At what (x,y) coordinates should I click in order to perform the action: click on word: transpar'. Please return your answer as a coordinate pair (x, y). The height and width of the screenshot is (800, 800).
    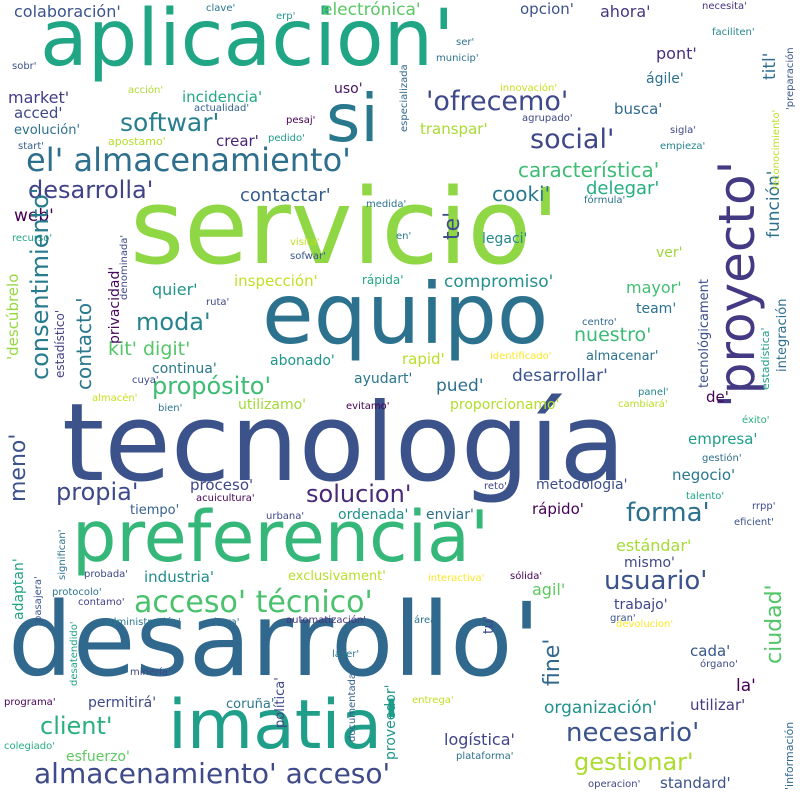
    Looking at the image, I should click on (454, 129).